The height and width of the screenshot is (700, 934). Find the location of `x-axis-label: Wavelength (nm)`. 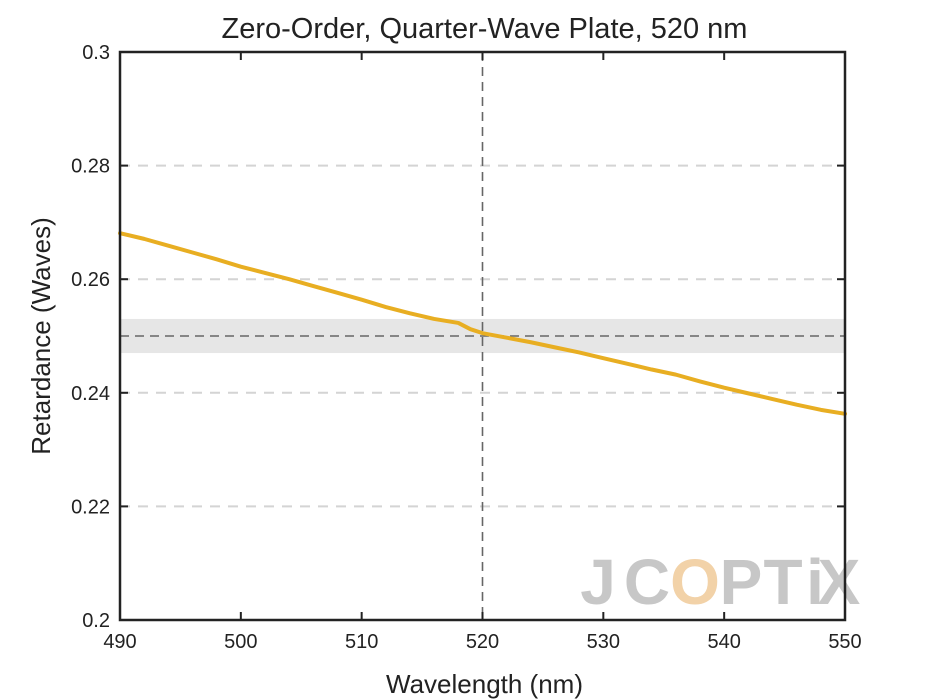

x-axis-label: Wavelength (nm) is located at coordinates (484, 684).